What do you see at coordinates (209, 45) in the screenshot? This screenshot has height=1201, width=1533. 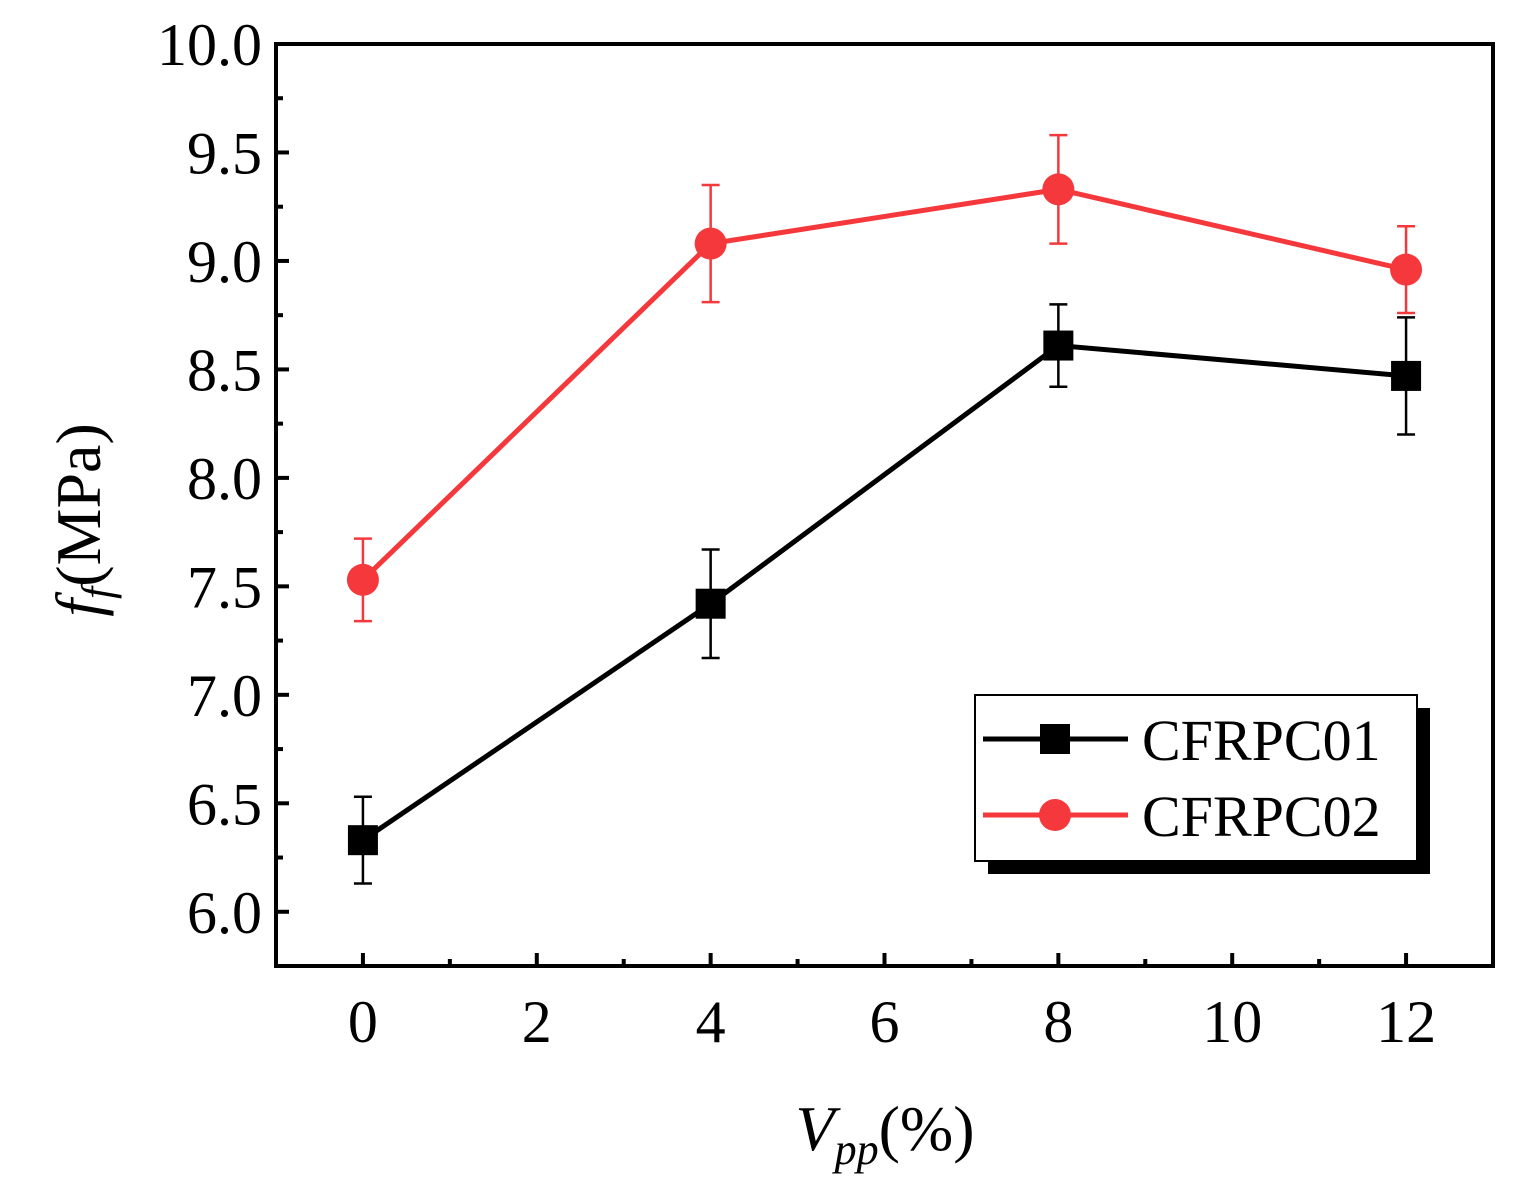 I see `y-tick-label: 10.0` at bounding box center [209, 45].